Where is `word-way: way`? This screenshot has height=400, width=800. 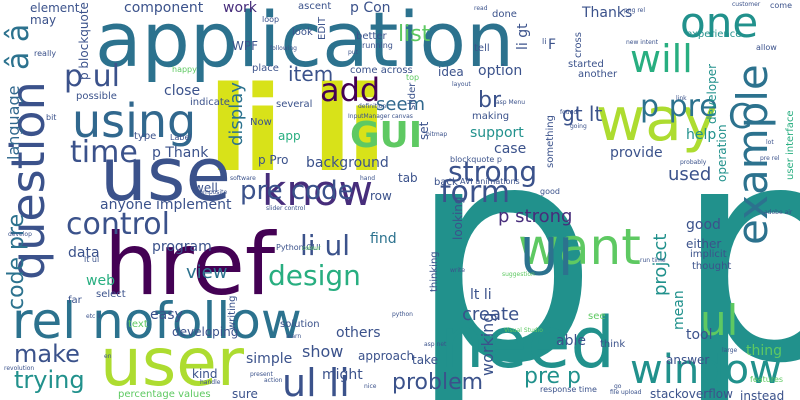 word-way: way is located at coordinates (657, 120).